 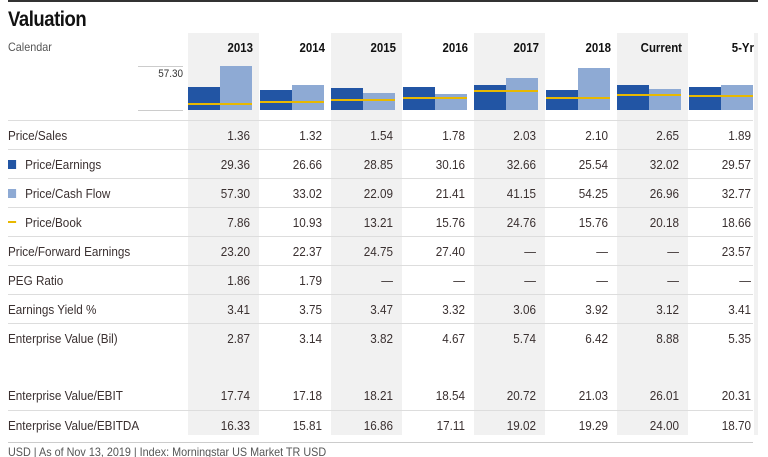 What do you see at coordinates (524, 135) in the screenshot?
I see `cell-value: 2.03` at bounding box center [524, 135].